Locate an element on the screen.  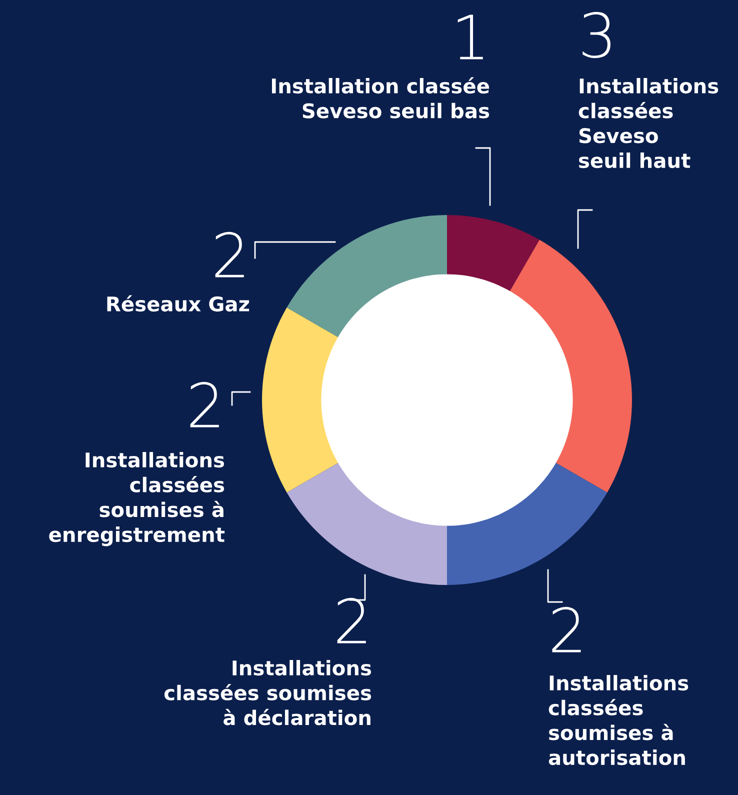
slice-label: Installations classées soumises à déclaration is located at coordinates (268, 693).